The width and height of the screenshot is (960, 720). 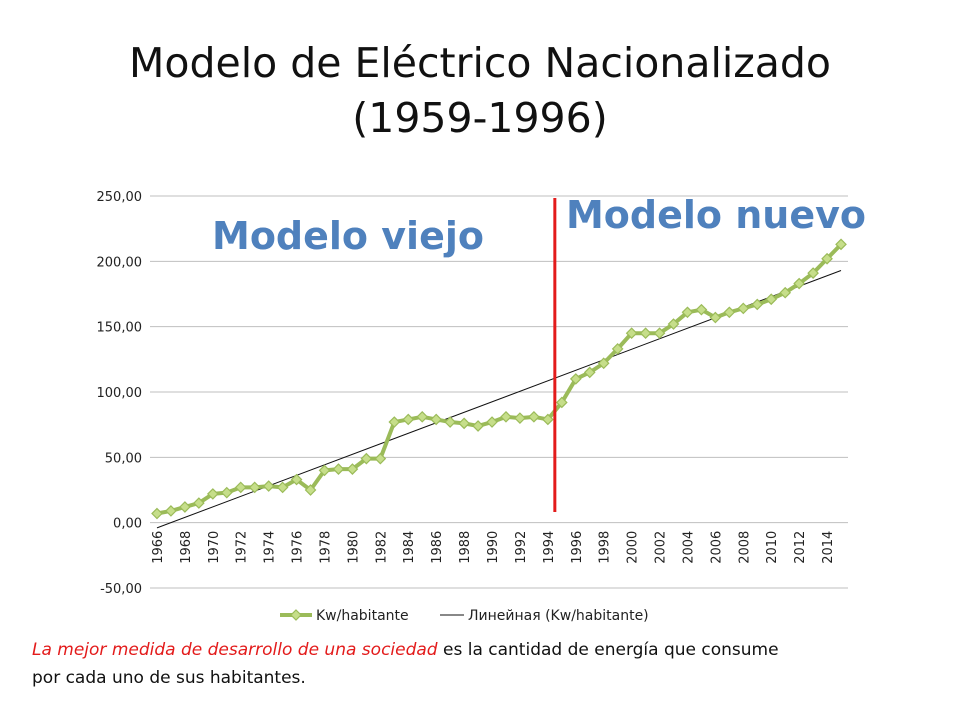 I want to click on x-tick-label: 2004, so click(x=688, y=547).